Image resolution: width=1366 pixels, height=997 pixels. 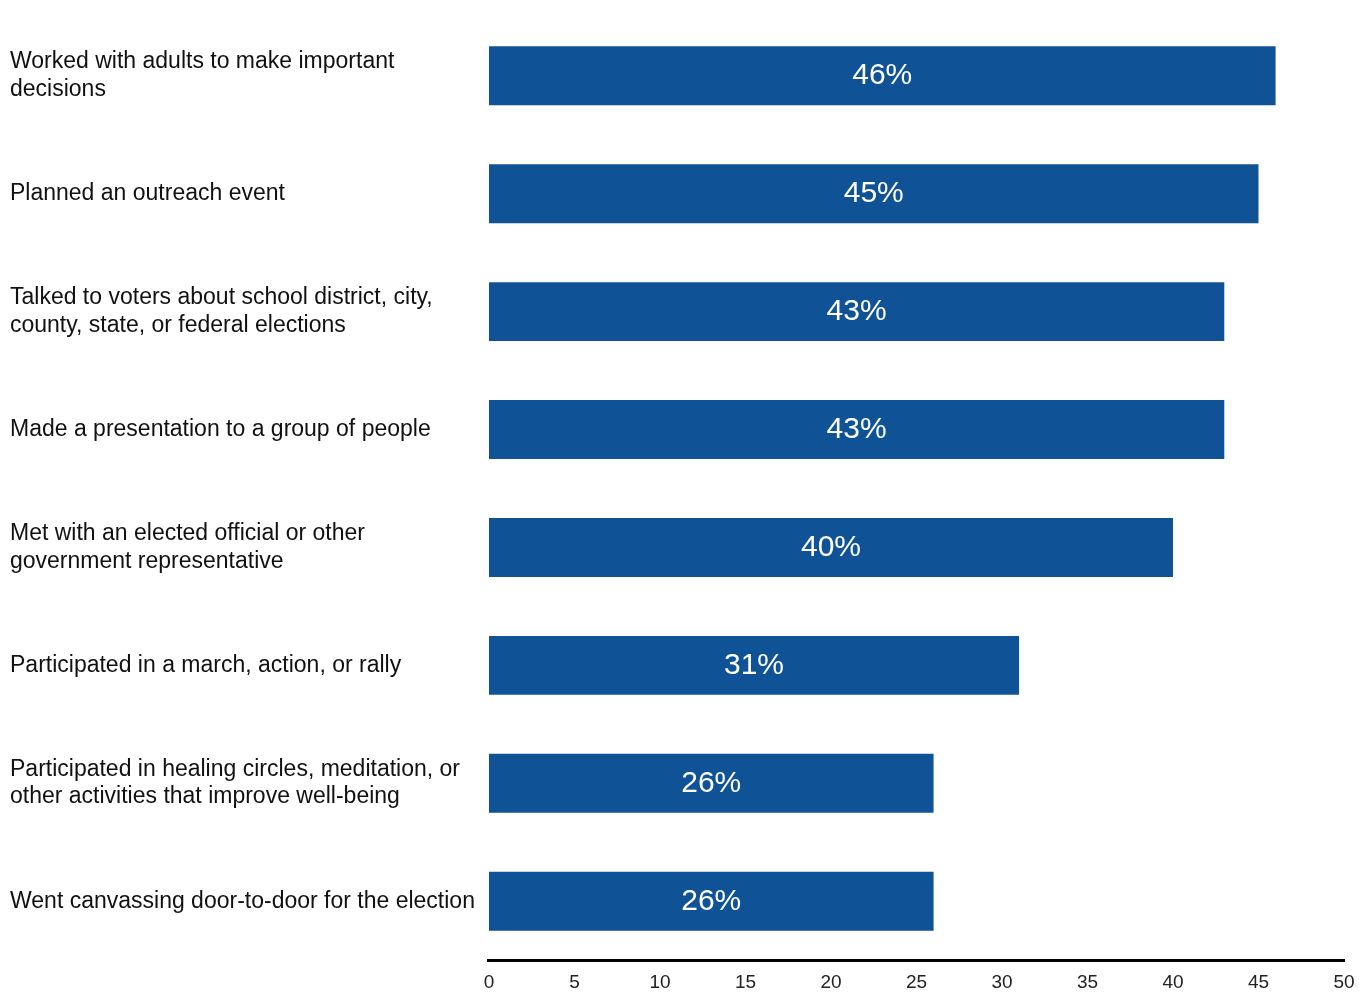 I want to click on data-label: 45%, so click(x=873, y=191).